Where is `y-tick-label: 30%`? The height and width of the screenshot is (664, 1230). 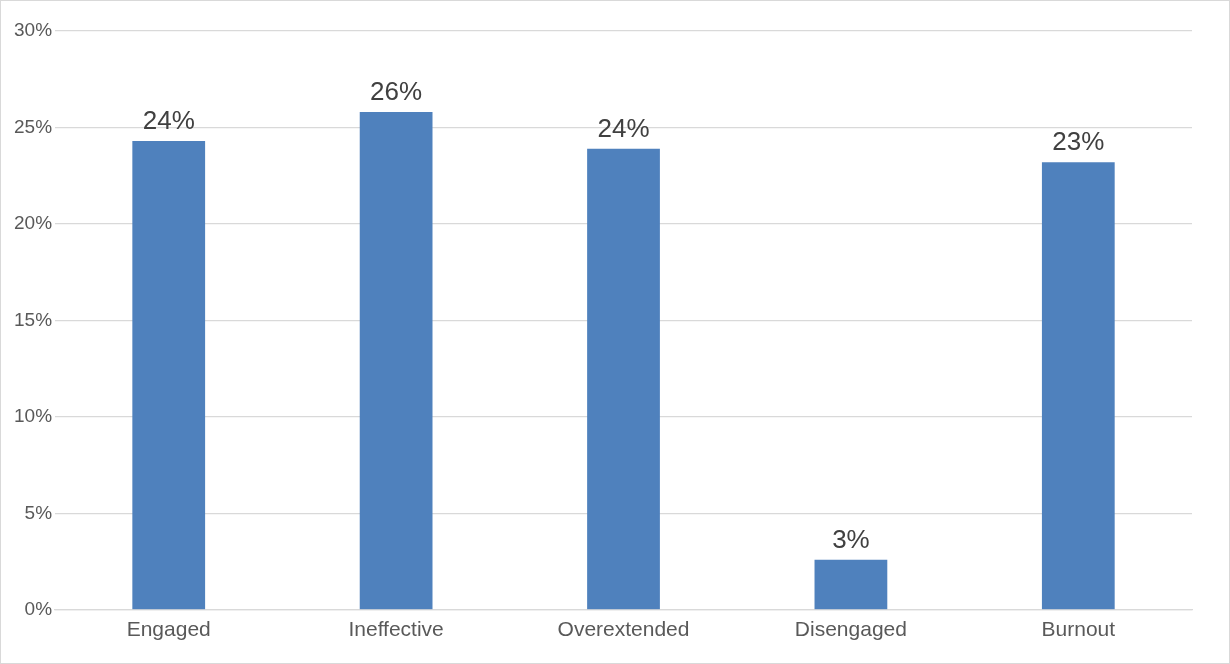
y-tick-label: 30% is located at coordinates (33, 30).